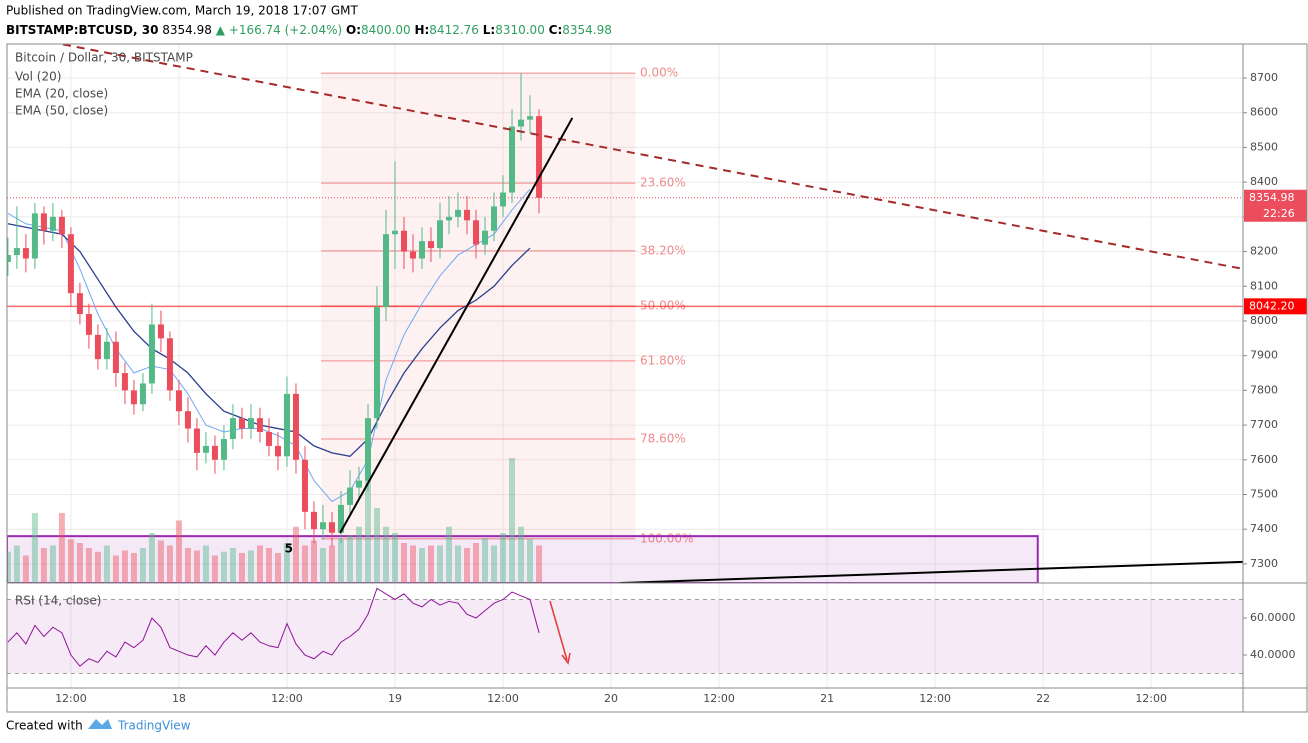  I want to click on annotation: 5, so click(289, 548).